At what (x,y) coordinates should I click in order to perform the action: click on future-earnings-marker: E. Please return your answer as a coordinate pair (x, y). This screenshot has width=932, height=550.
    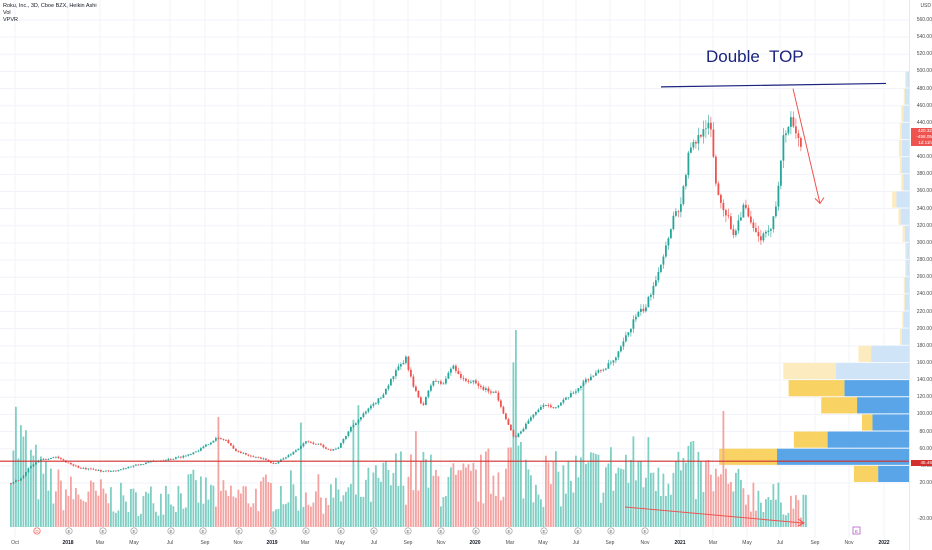
    Looking at the image, I should click on (856, 530).